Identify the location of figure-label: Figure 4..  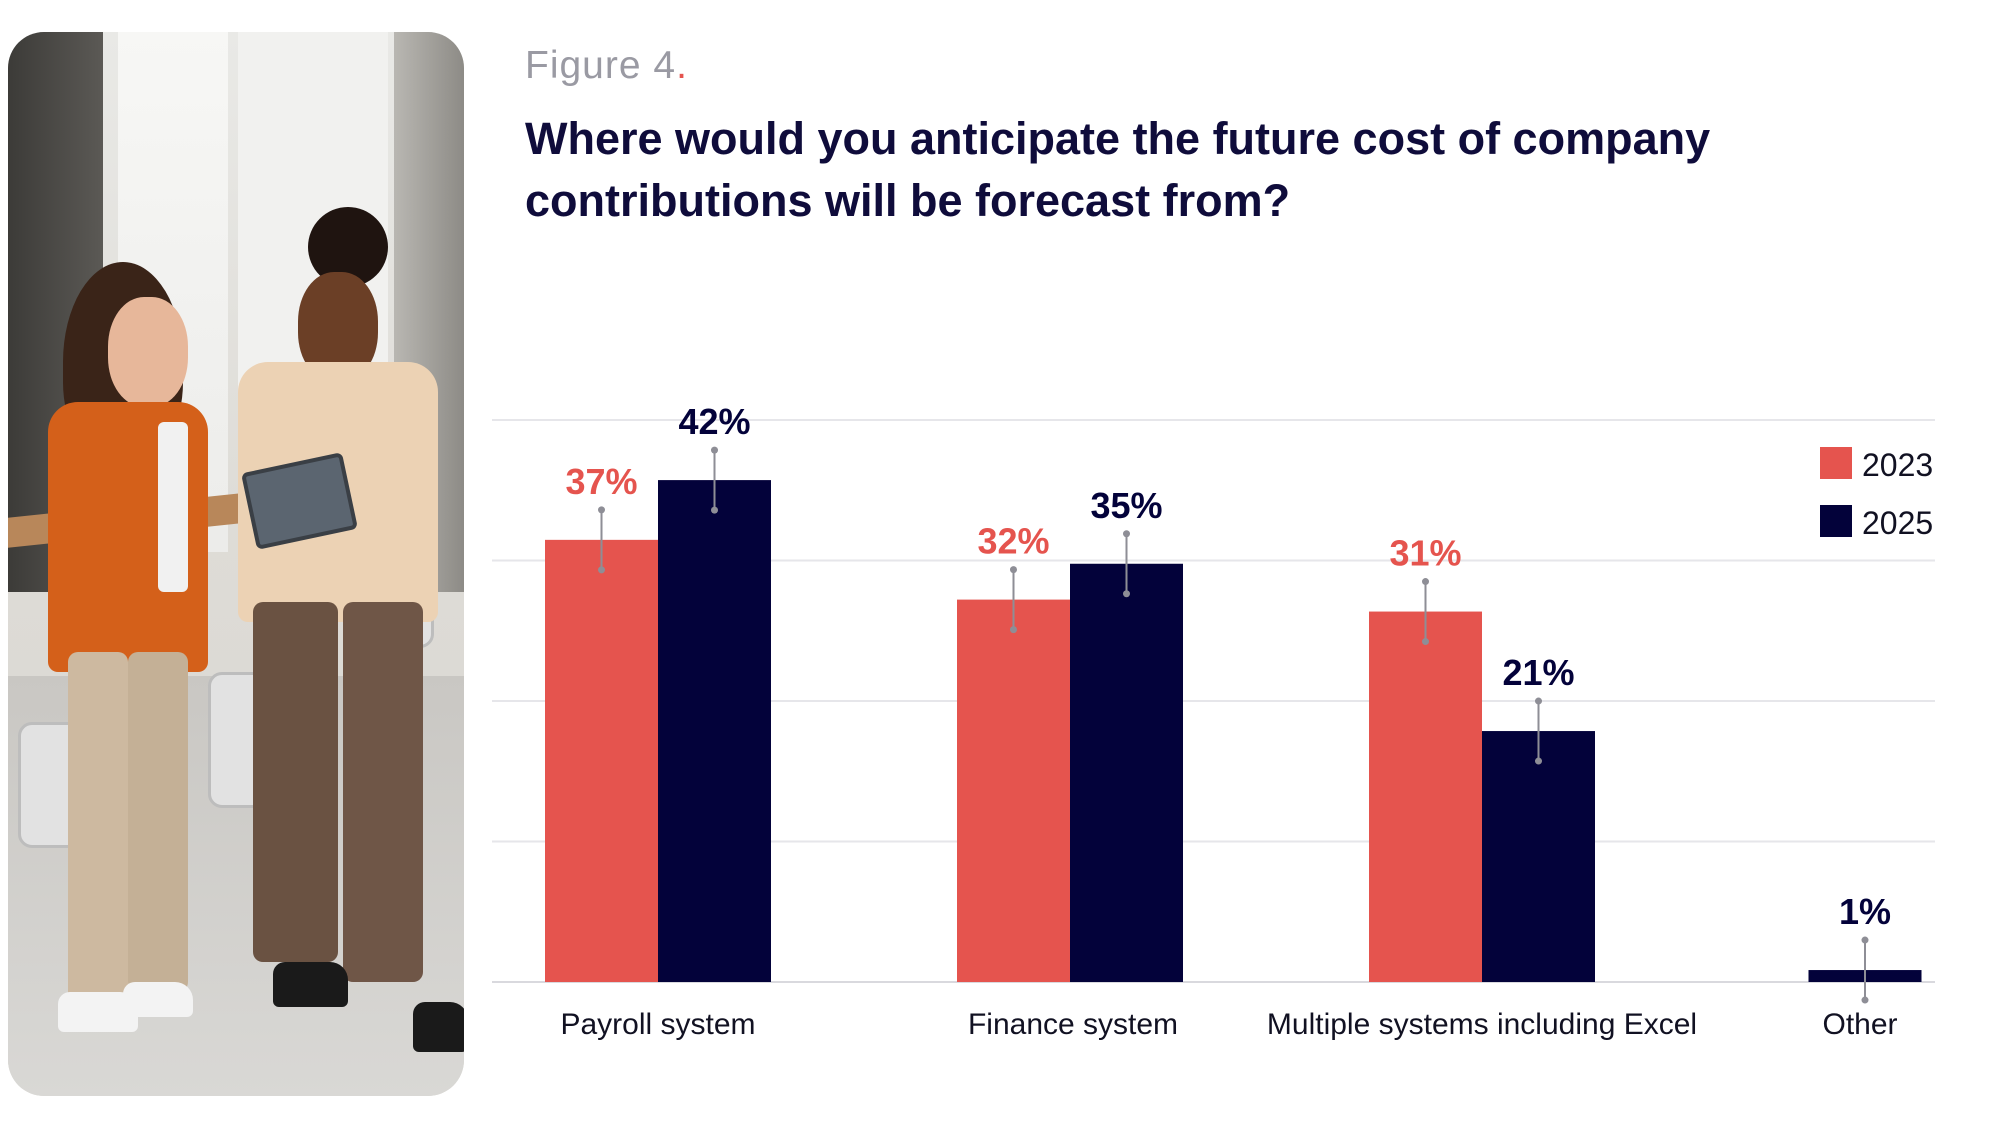
(606, 66).